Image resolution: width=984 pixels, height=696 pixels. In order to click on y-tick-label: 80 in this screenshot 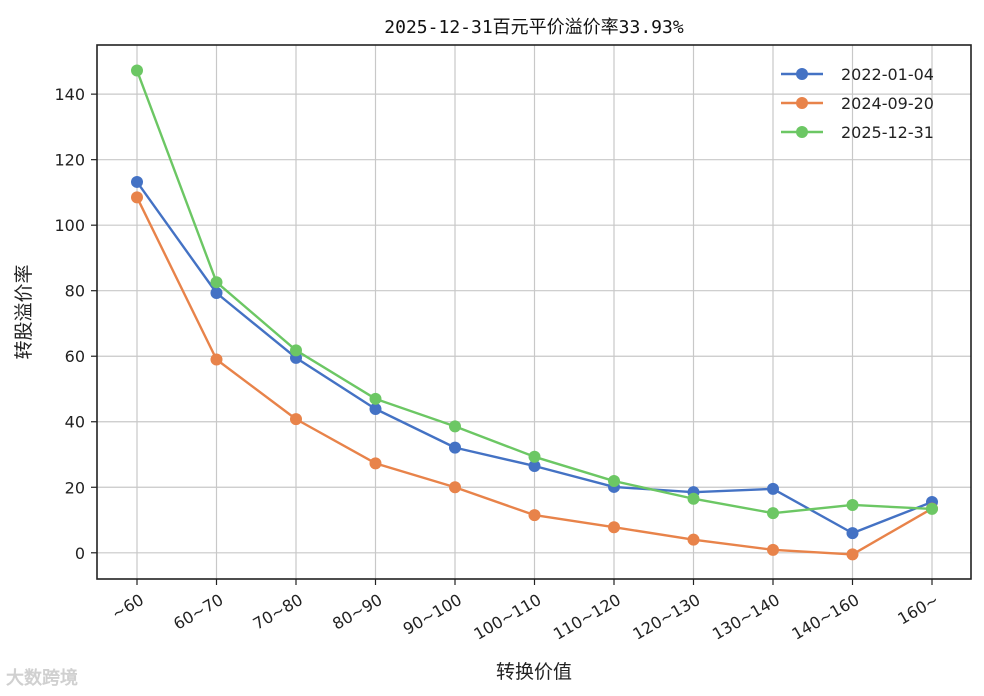, I will do `click(75, 291)`.